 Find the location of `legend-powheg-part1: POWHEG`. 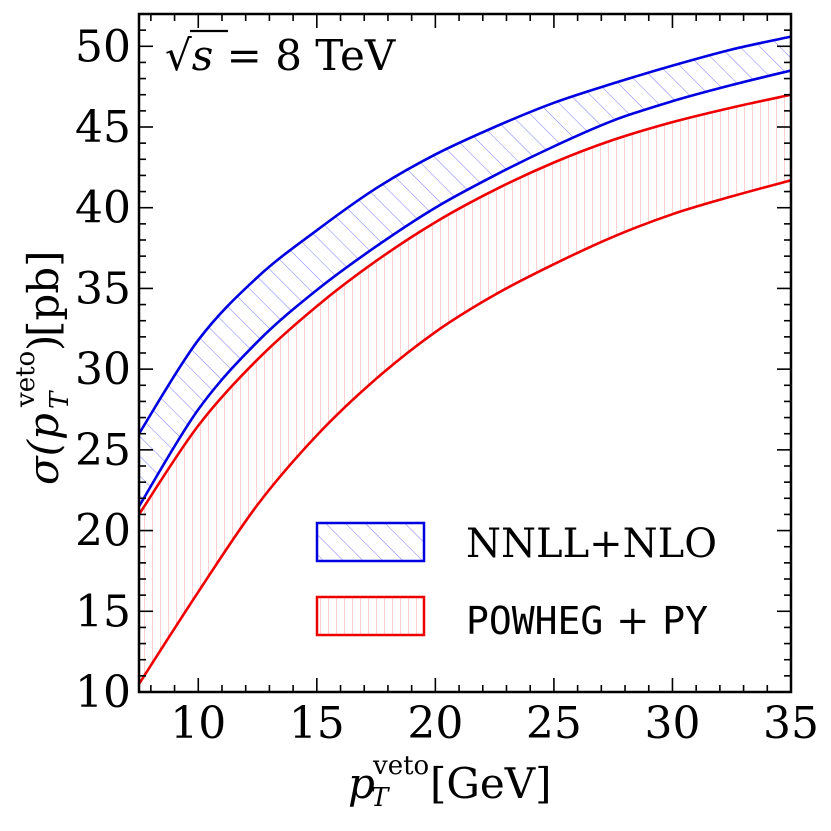

legend-powheg-part1: POWHEG is located at coordinates (534, 621).